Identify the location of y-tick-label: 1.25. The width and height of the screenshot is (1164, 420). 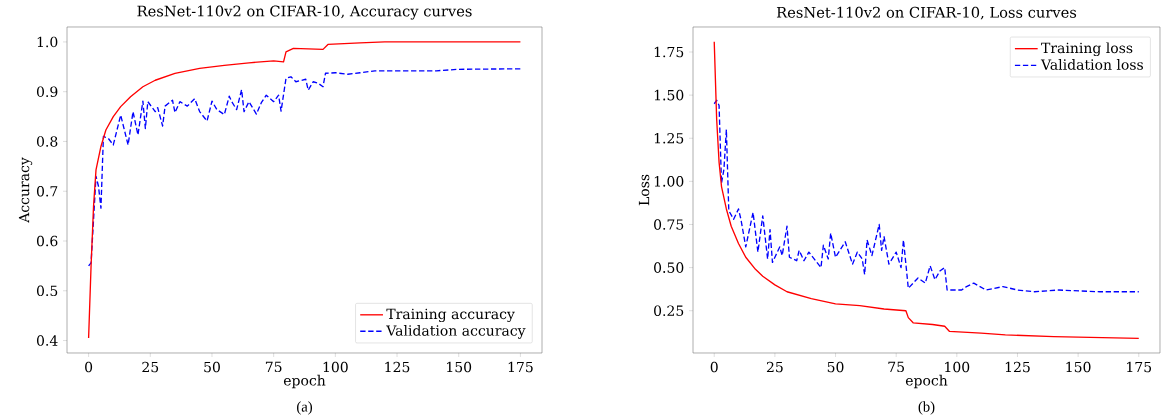
(669, 138).